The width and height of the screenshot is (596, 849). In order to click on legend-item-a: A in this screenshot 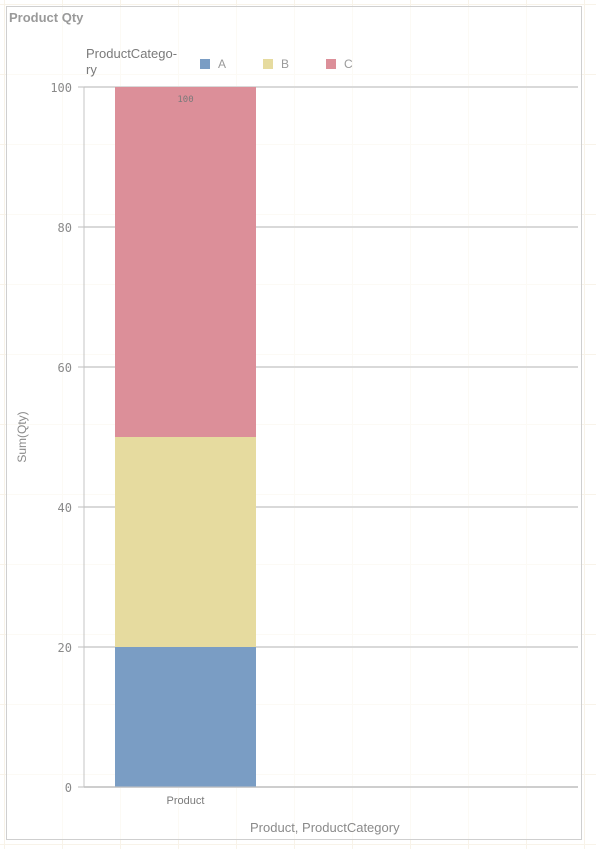, I will do `click(213, 64)`.